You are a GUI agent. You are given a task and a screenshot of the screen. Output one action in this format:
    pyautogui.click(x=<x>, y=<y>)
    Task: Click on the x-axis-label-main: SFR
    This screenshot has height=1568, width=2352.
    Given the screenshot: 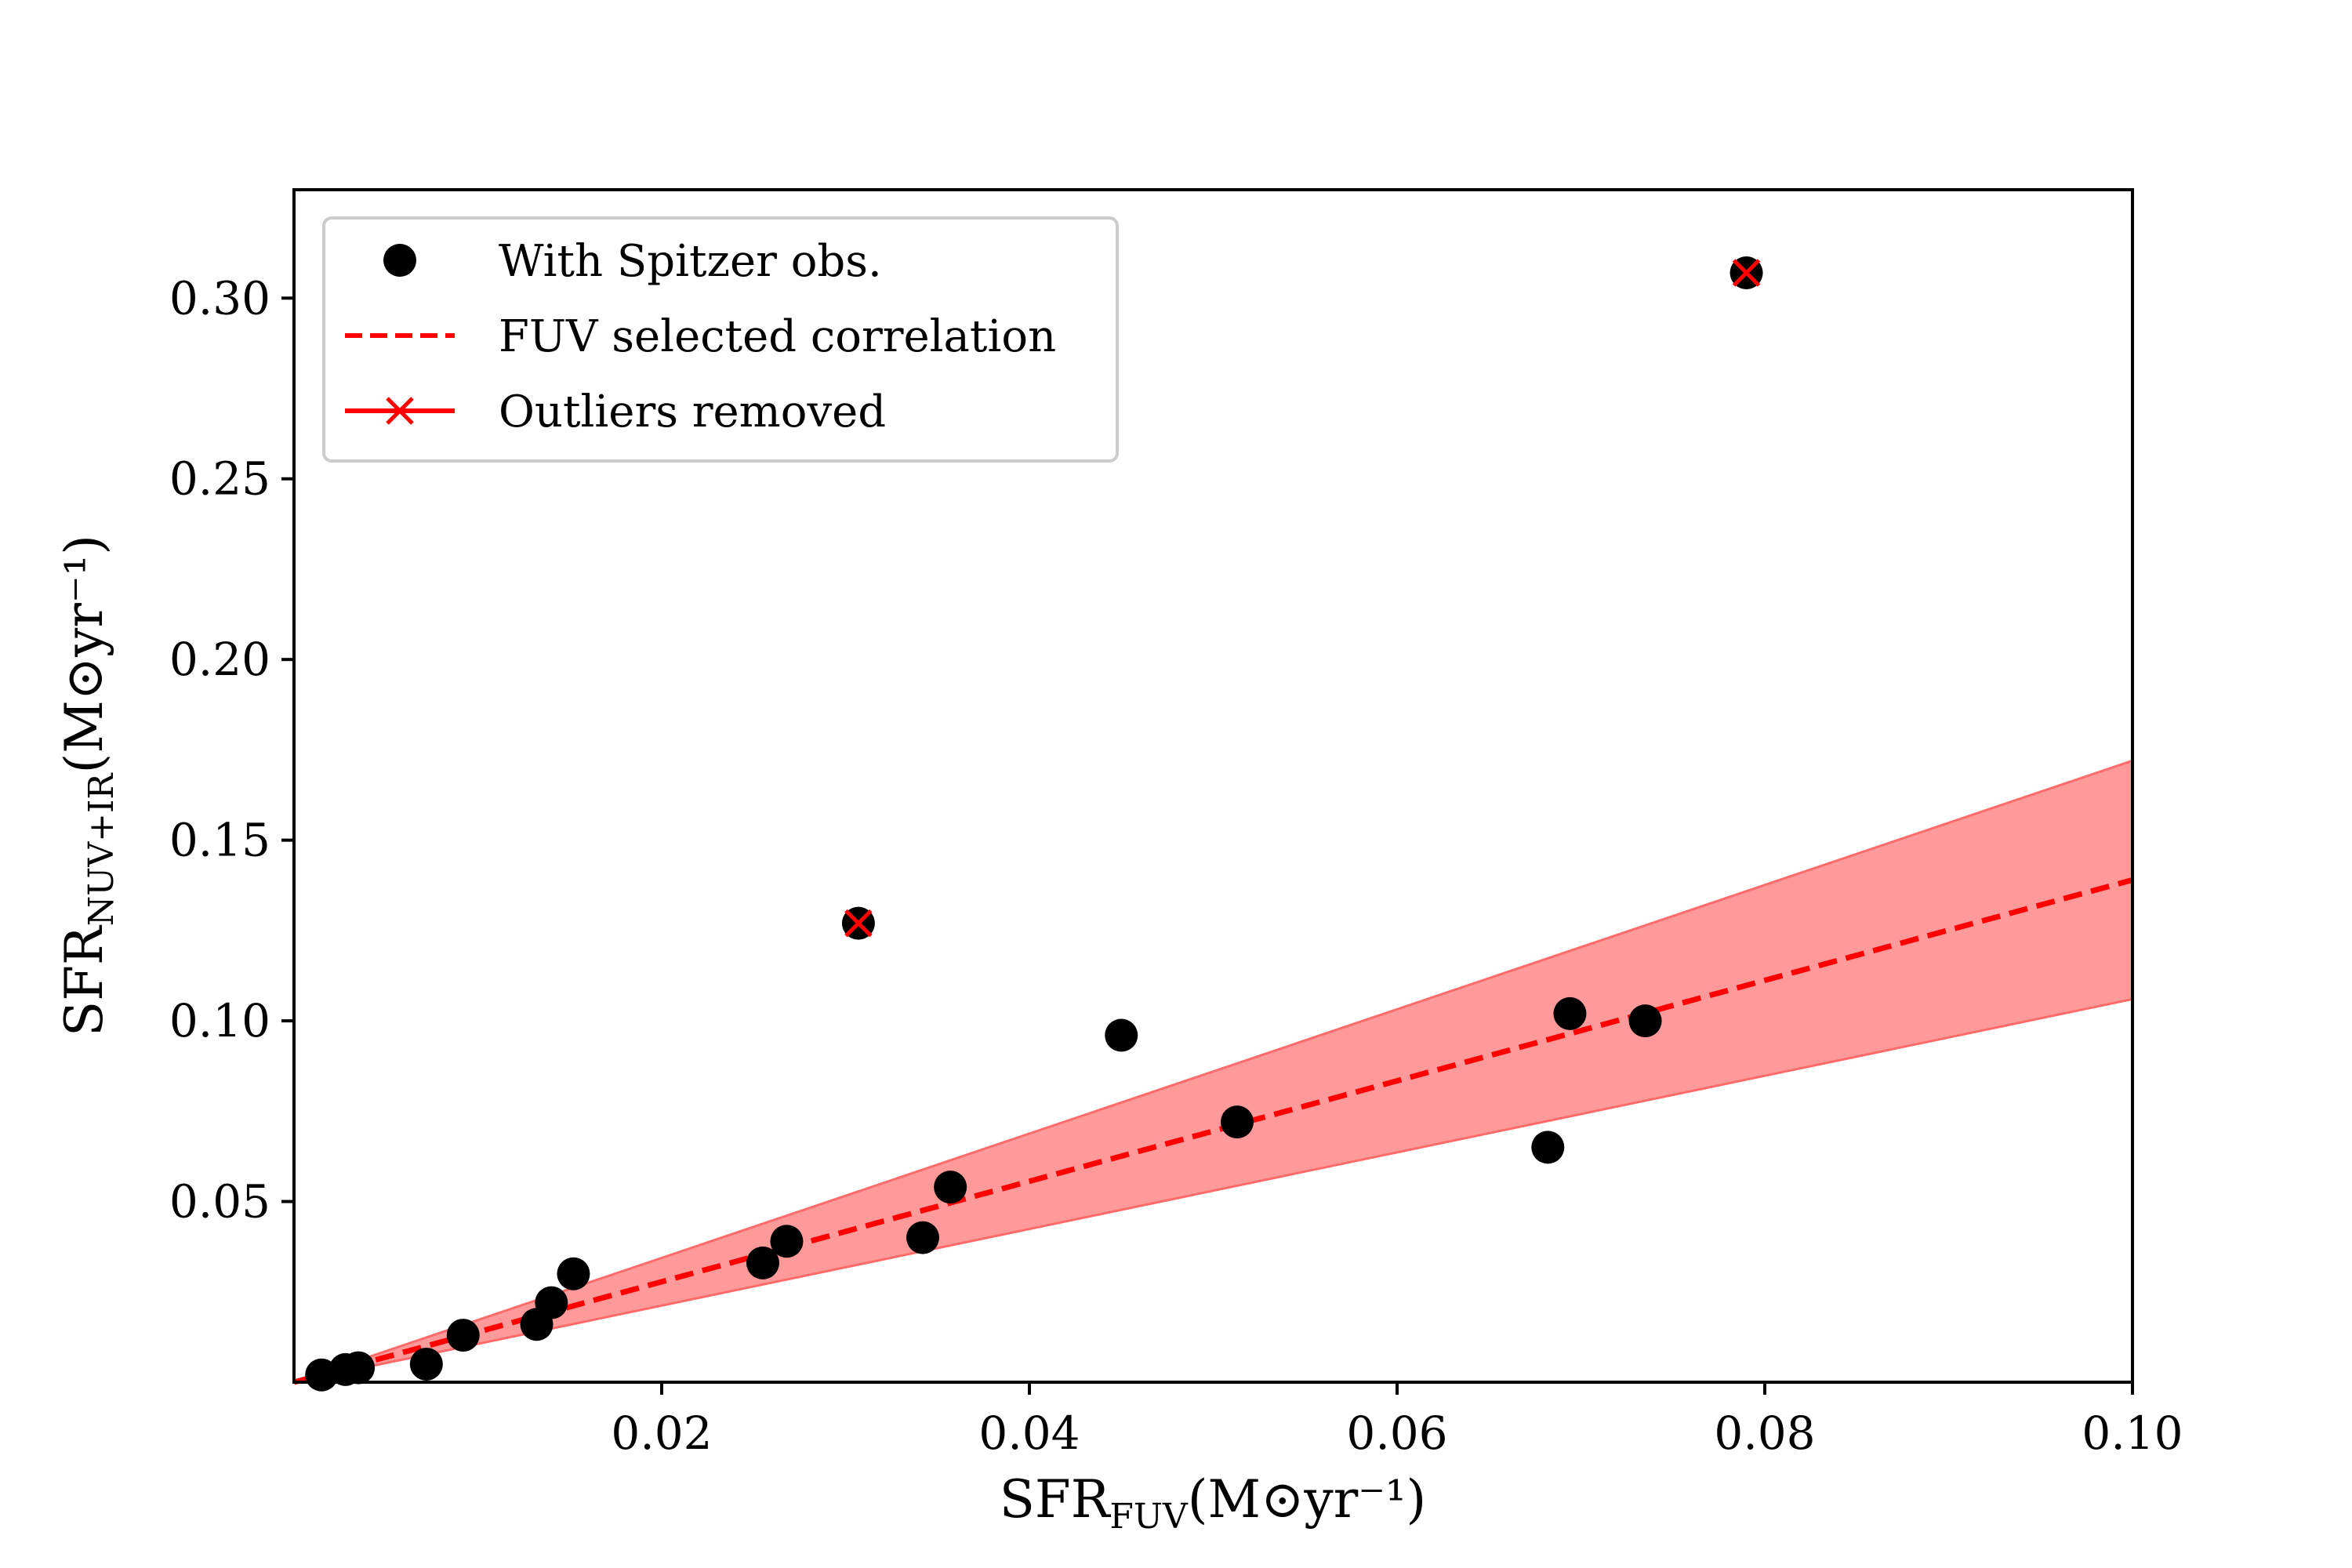 What is the action you would take?
    pyautogui.click(x=1056, y=1499)
    